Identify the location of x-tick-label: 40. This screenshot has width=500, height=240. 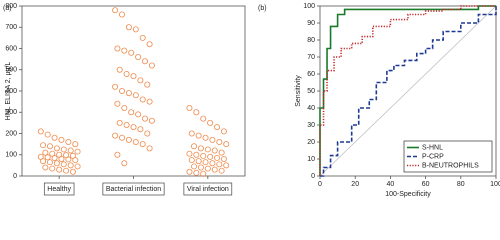
(391, 184).